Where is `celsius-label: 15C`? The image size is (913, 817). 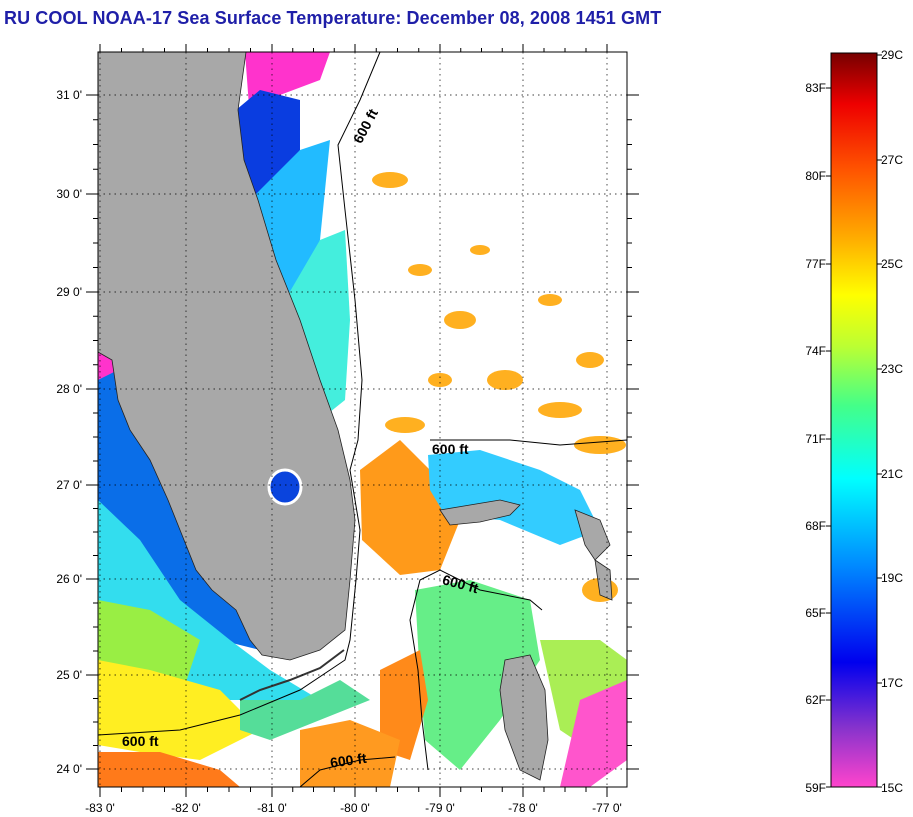
celsius-label: 15C is located at coordinates (892, 788).